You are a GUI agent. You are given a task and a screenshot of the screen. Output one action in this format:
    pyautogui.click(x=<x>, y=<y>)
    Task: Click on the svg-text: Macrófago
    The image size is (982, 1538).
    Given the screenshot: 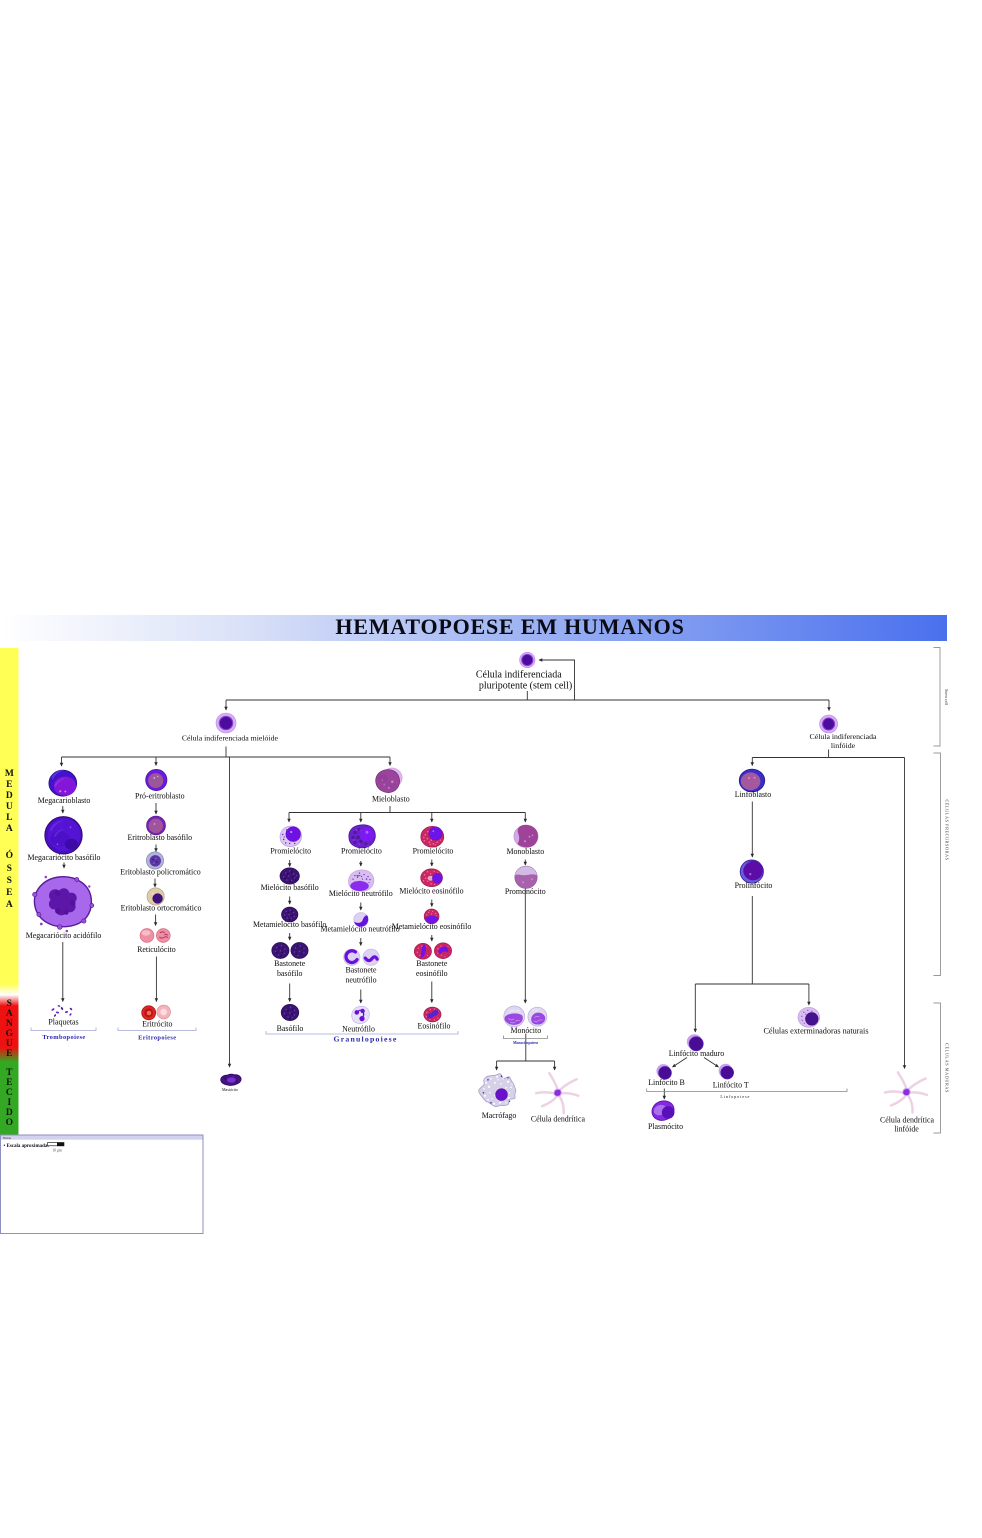 What is the action you would take?
    pyautogui.click(x=499, y=1115)
    